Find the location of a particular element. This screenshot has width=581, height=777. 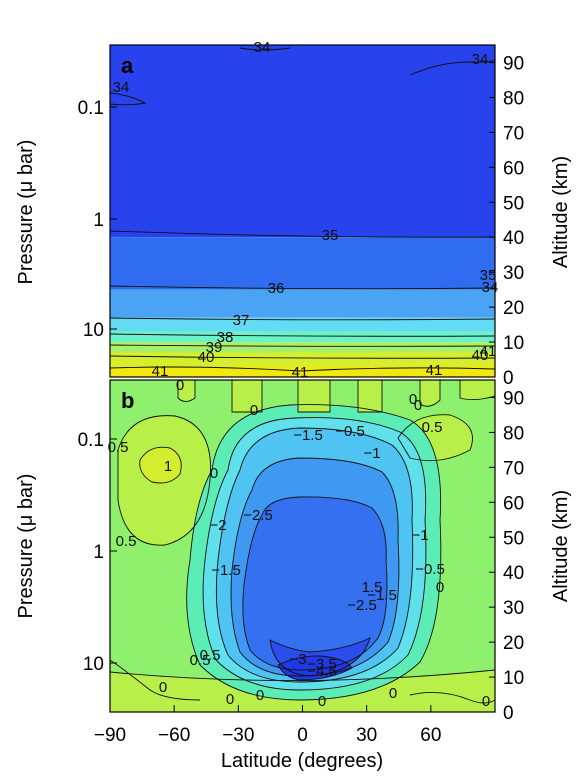

latitude-tick-label: −60 is located at coordinates (174, 735).